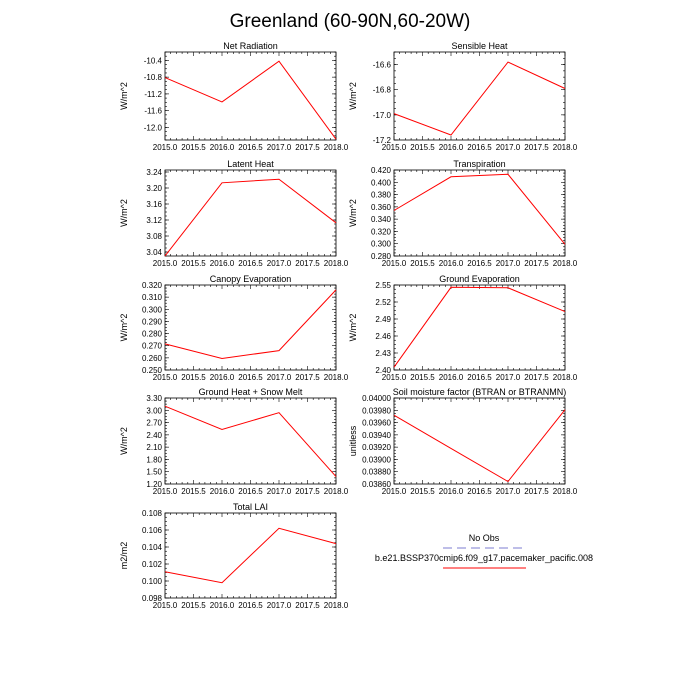 This screenshot has width=700, height=700. What do you see at coordinates (152, 370) in the screenshot?
I see `y-tick-label: 0.250` at bounding box center [152, 370].